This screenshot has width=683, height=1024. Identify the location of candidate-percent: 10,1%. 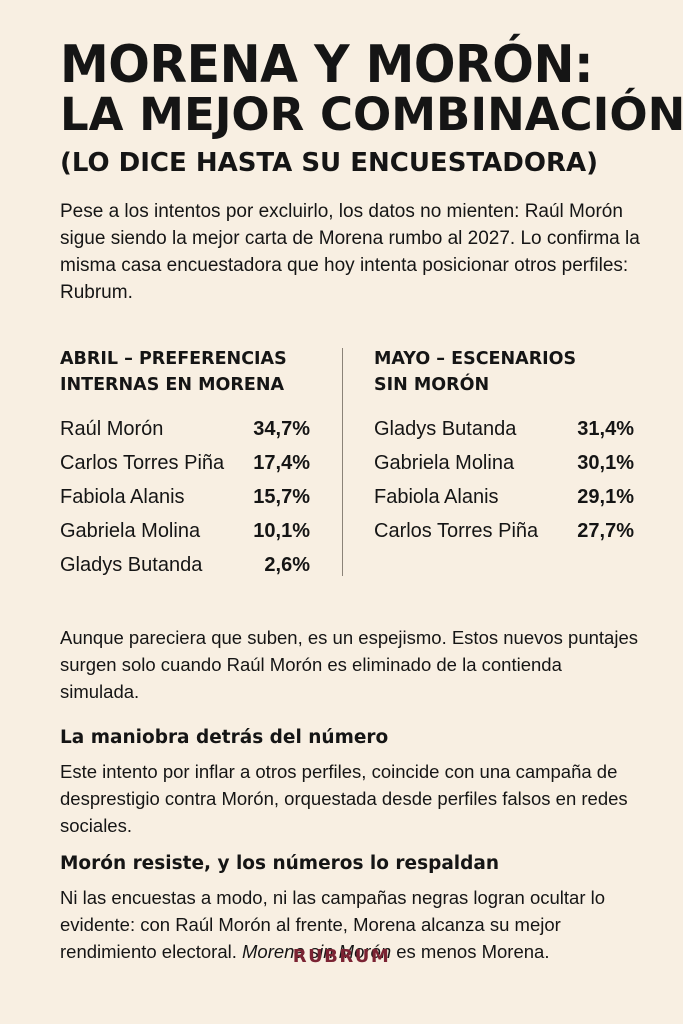
(281, 531).